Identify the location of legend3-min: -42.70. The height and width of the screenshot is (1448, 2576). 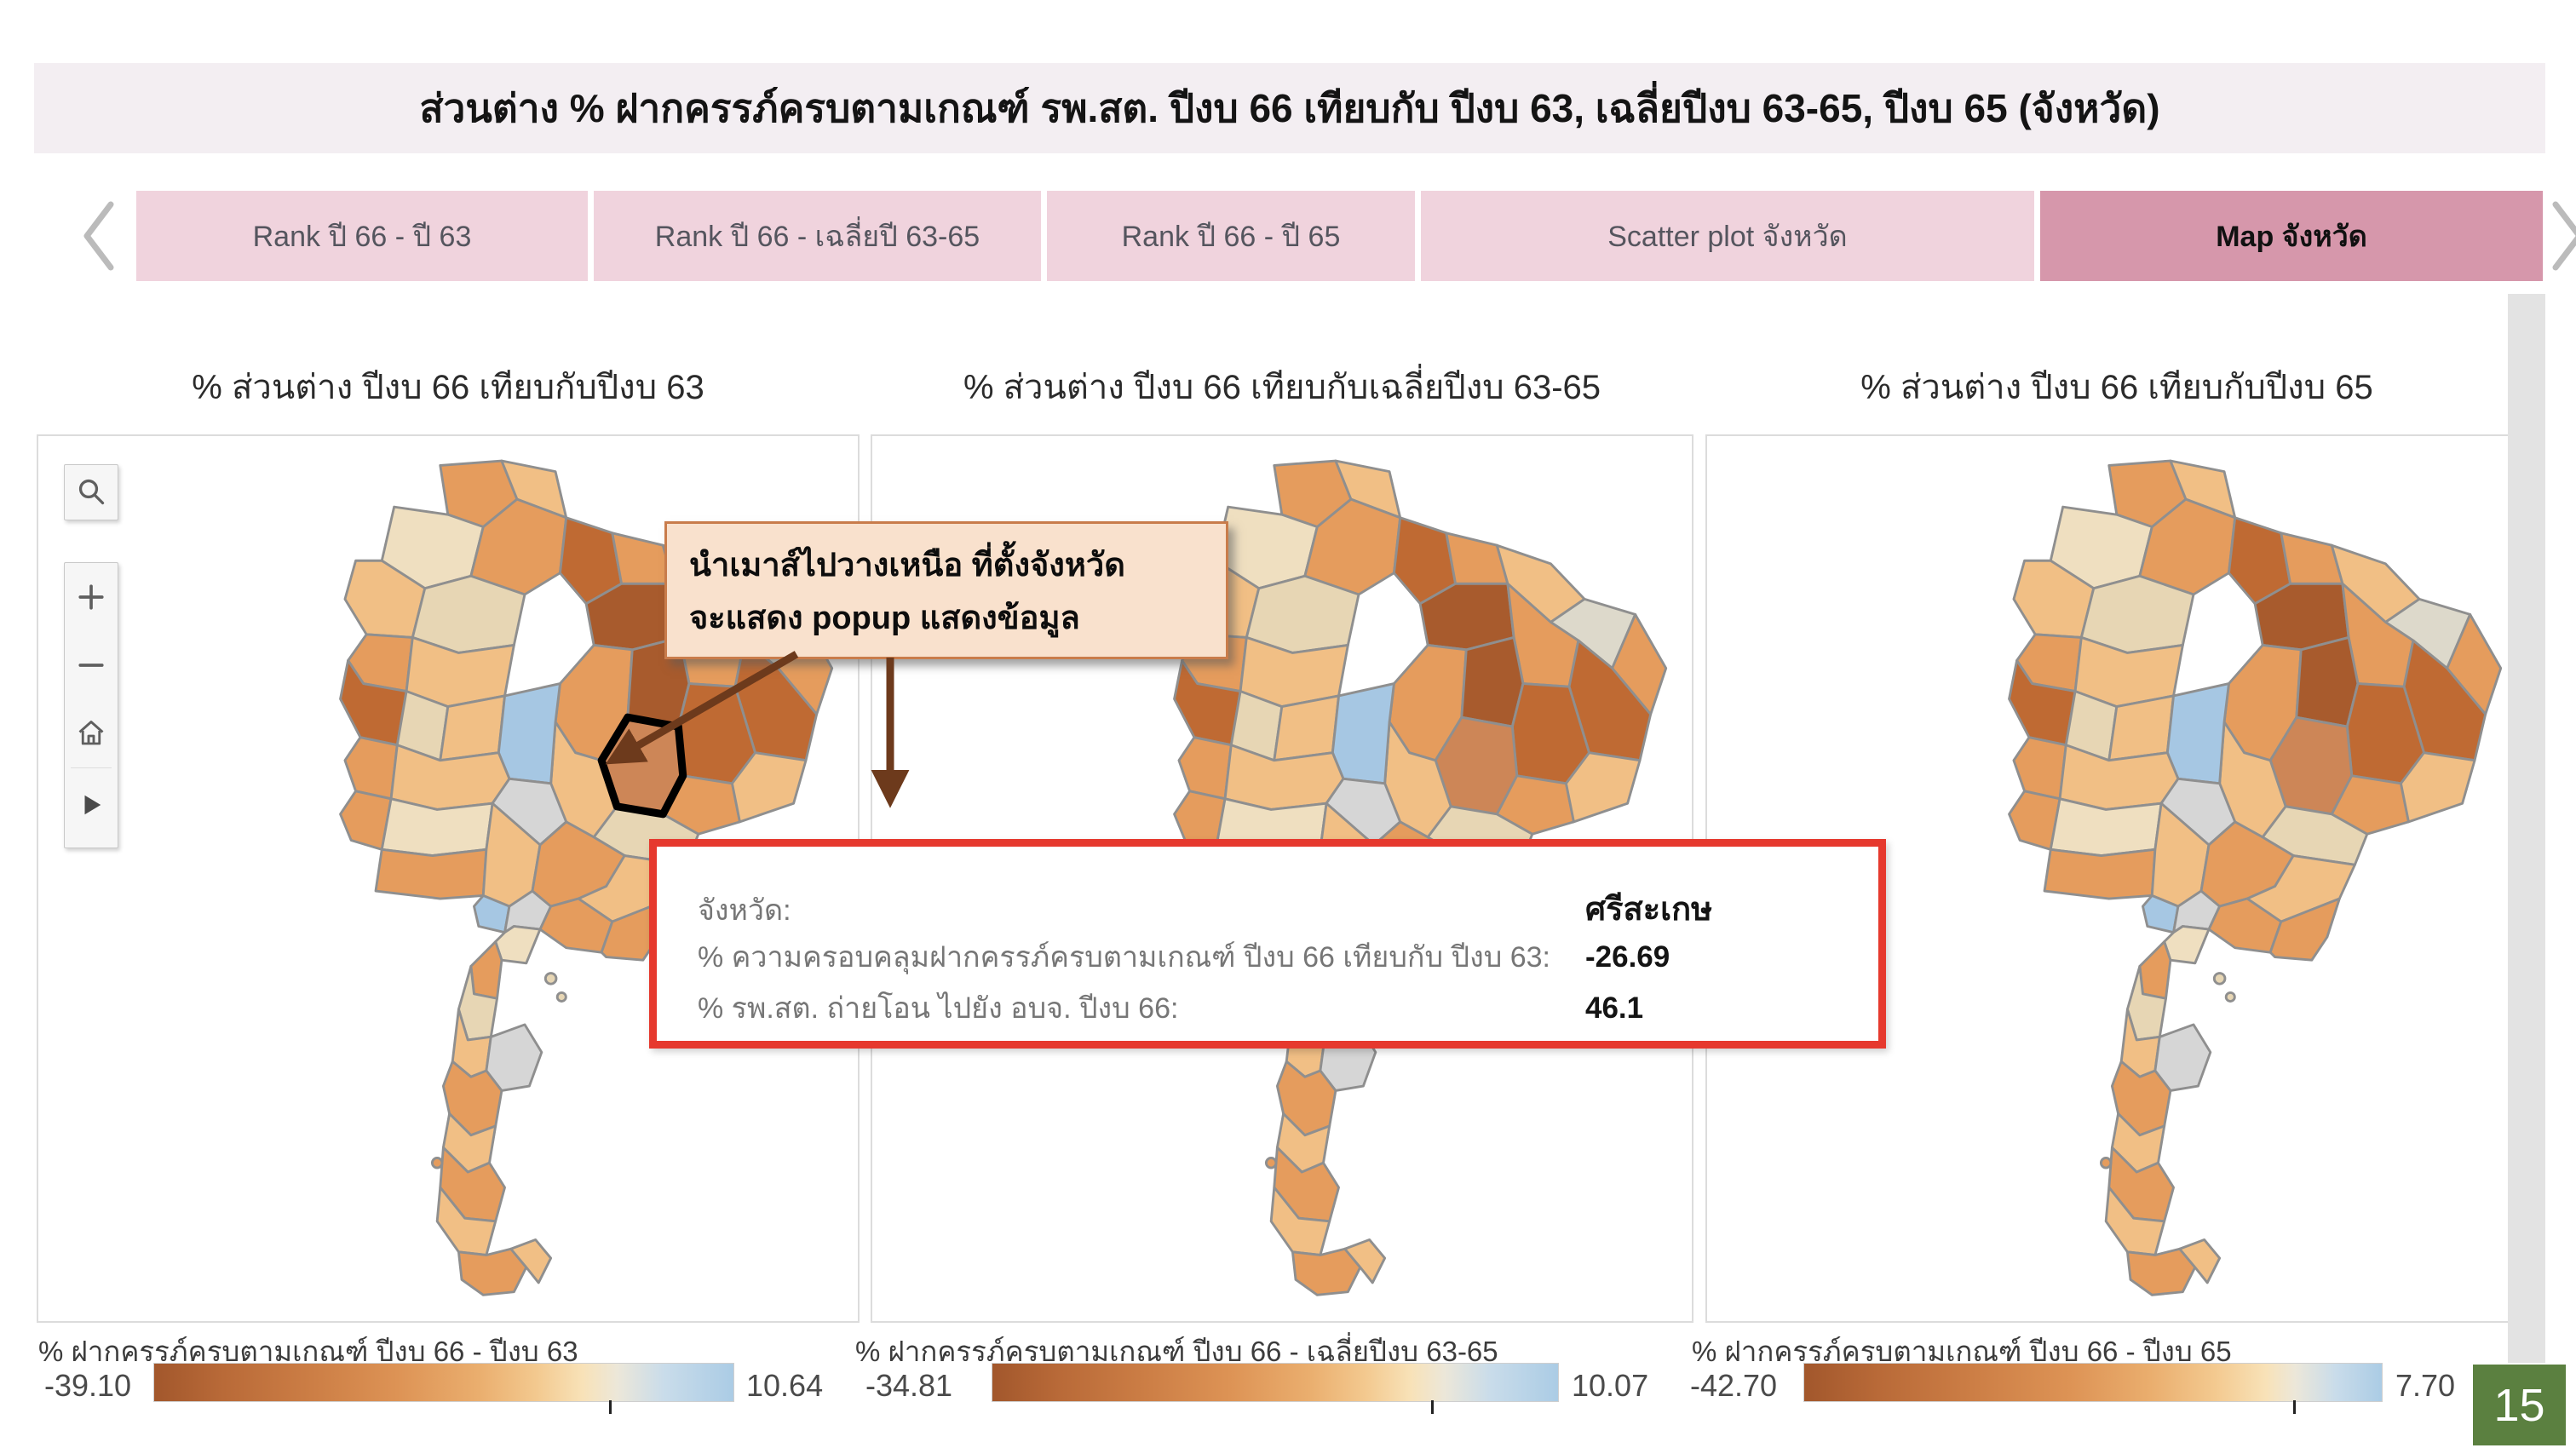
(1734, 1386).